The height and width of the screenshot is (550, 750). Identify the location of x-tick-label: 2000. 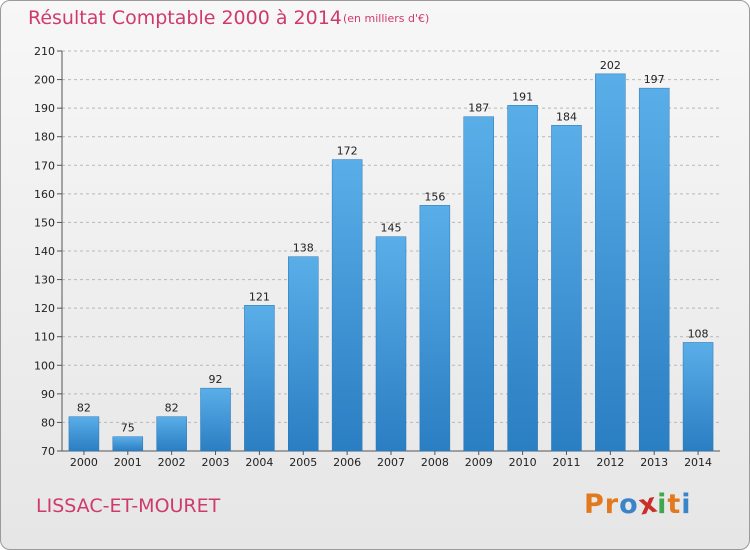
(84, 462).